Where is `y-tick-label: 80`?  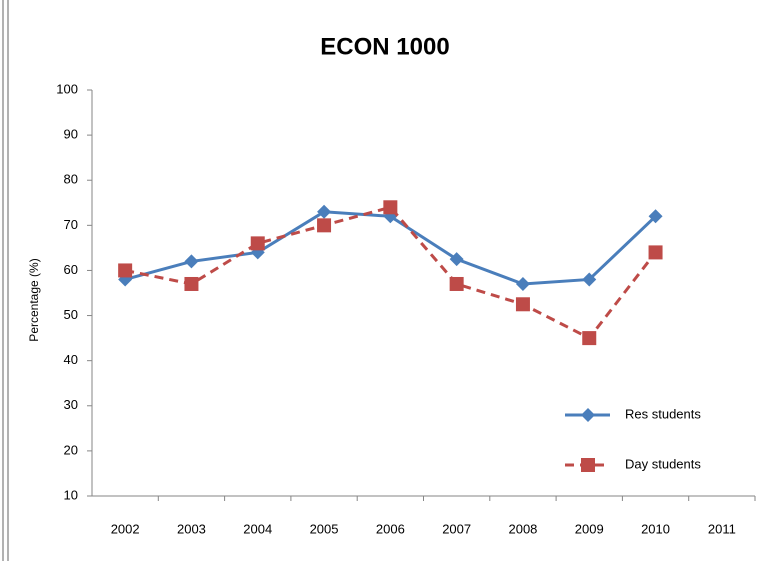
y-tick-label: 80 is located at coordinates (71, 179).